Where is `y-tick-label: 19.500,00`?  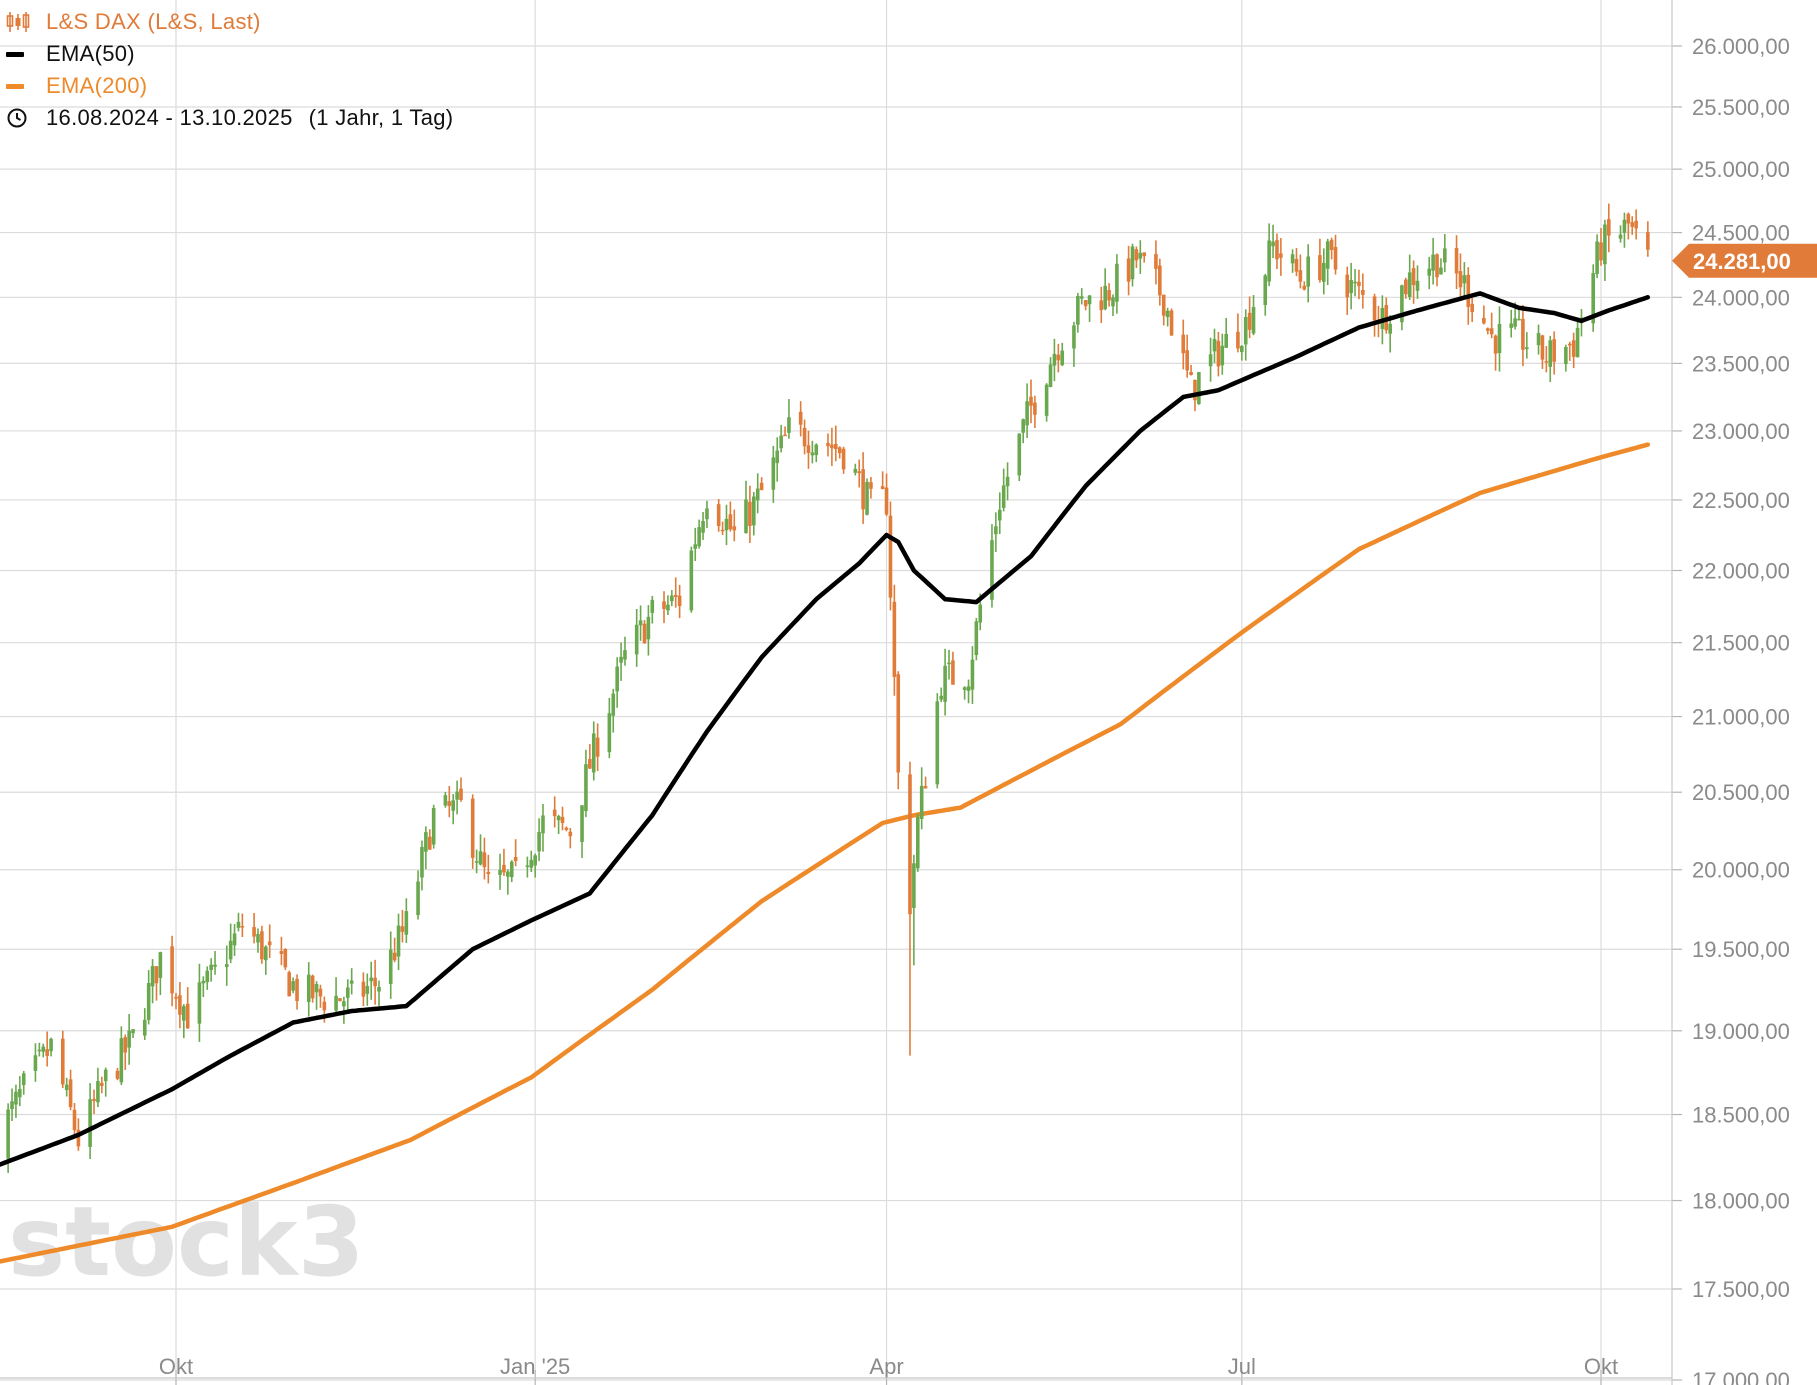
y-tick-label: 19.500,00 is located at coordinates (1741, 949).